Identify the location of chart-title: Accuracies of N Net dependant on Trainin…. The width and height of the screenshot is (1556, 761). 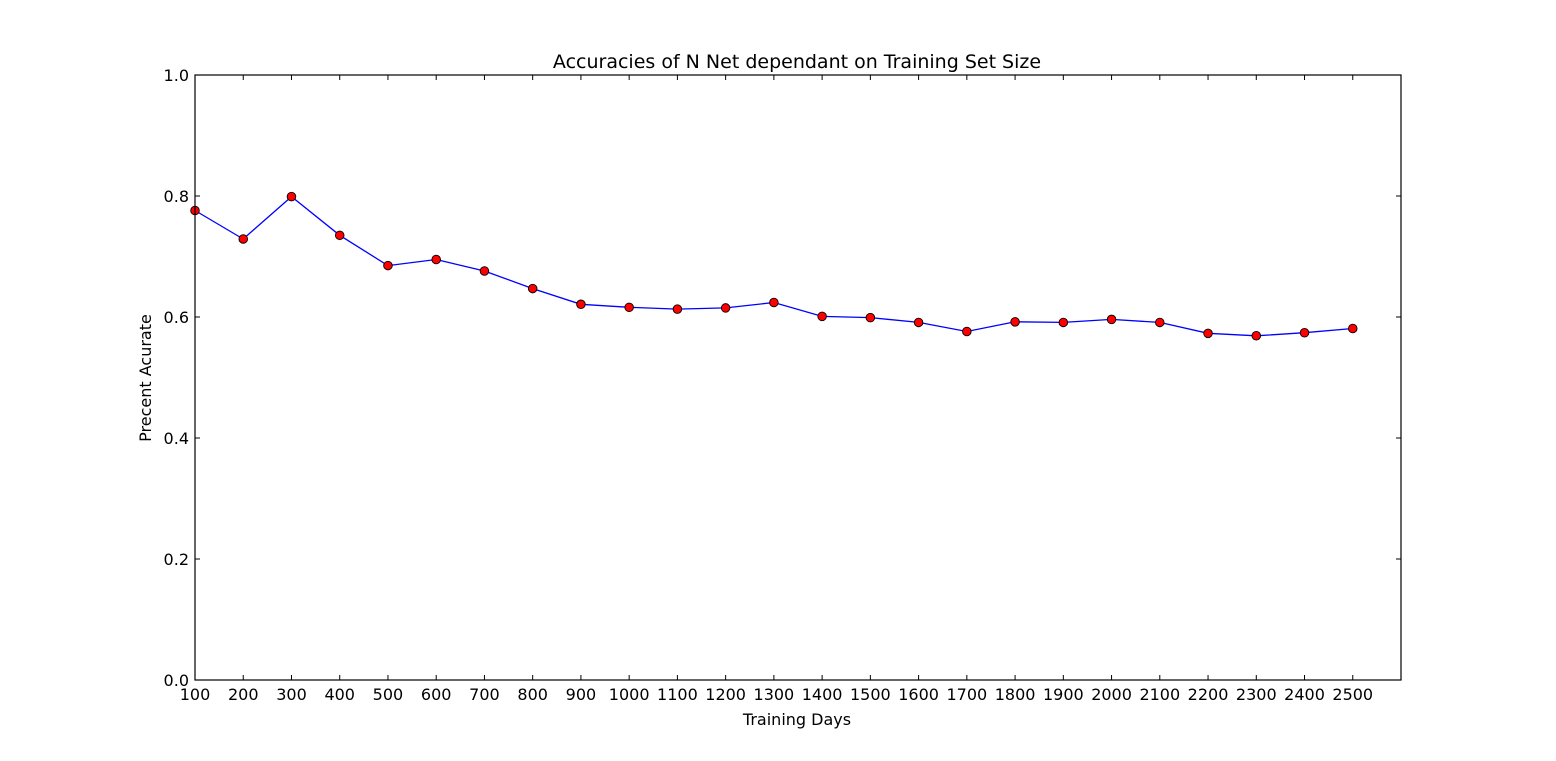
(797, 62).